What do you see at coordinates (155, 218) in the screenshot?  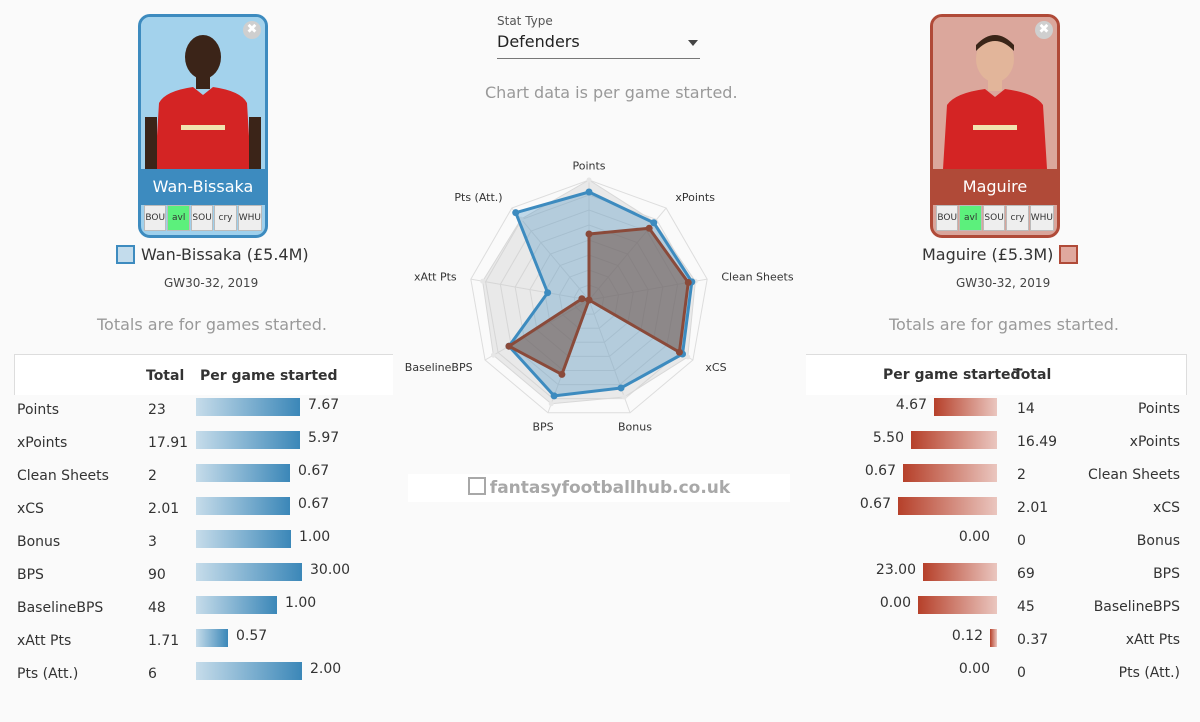 I see `left-fixture-0: BOU` at bounding box center [155, 218].